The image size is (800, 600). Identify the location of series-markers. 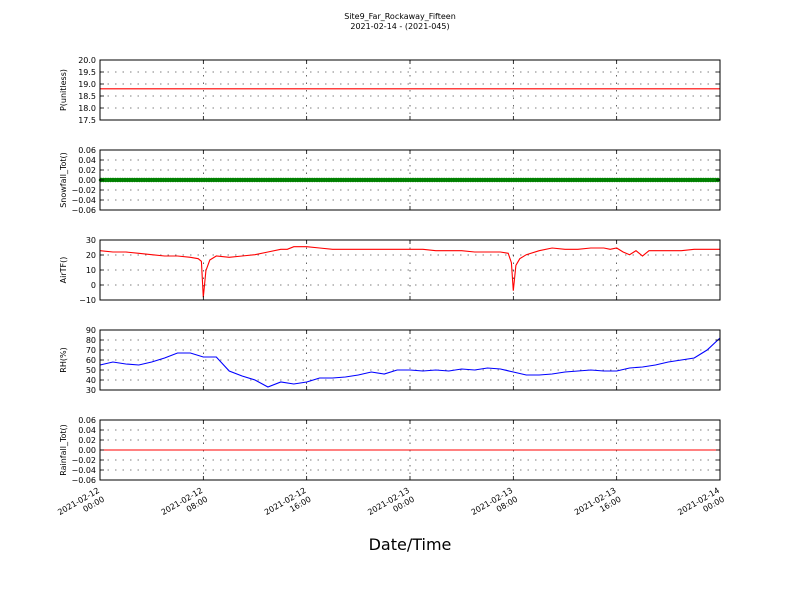
(409, 180).